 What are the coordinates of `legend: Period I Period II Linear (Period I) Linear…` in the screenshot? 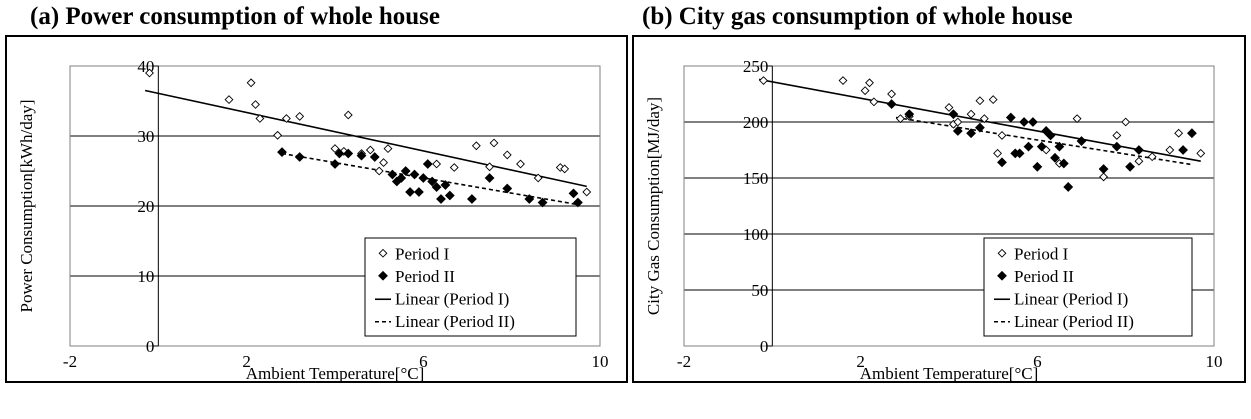 It's located at (470, 287).